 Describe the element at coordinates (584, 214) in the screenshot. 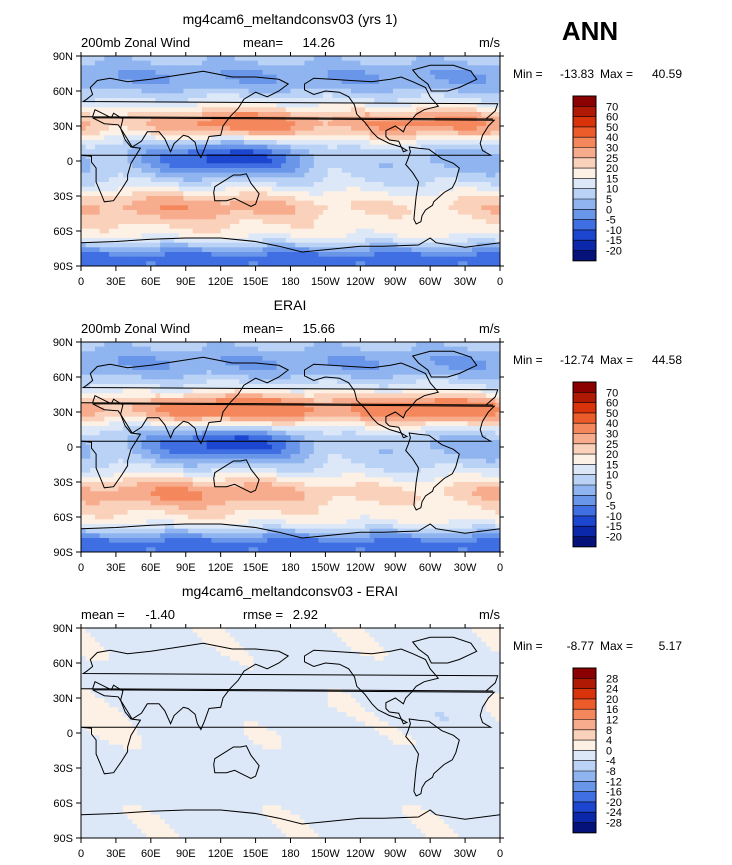

I see `colorbar-swatch` at that location.